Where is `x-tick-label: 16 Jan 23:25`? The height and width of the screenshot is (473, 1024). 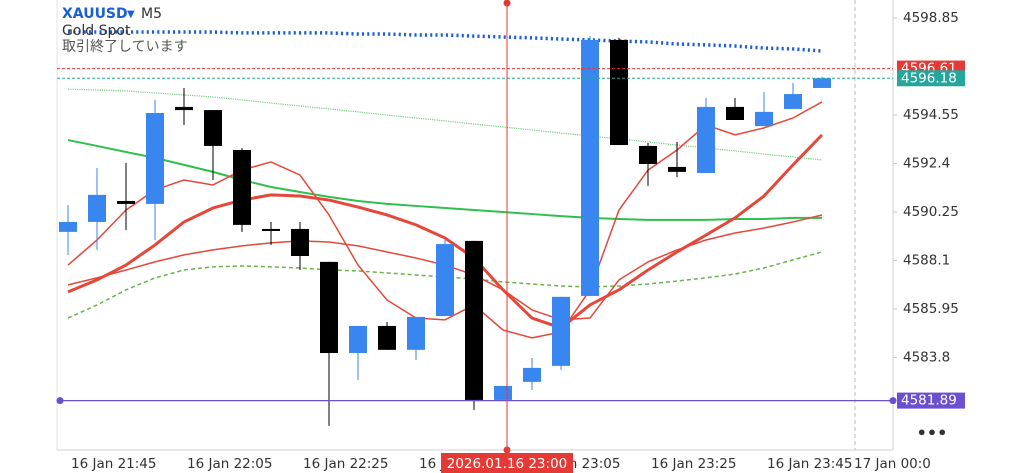 x-tick-label: 16 Jan 23:25 is located at coordinates (693, 464).